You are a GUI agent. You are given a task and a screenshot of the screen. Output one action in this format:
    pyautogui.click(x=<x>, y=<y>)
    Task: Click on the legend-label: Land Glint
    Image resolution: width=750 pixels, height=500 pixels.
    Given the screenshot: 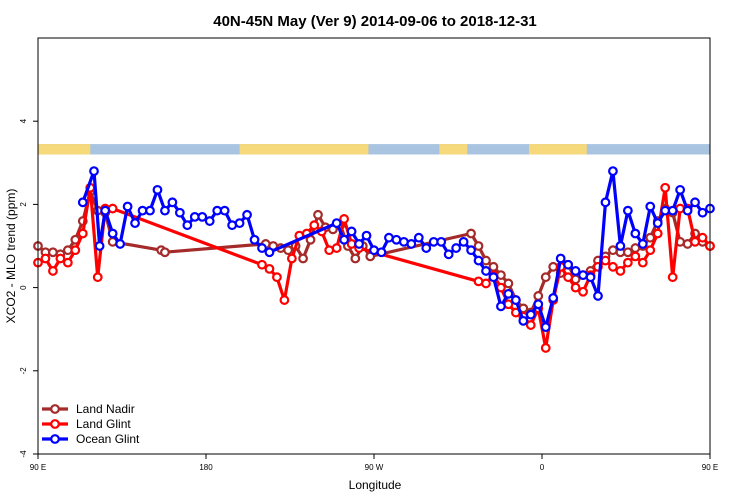 What is the action you would take?
    pyautogui.click(x=103, y=424)
    